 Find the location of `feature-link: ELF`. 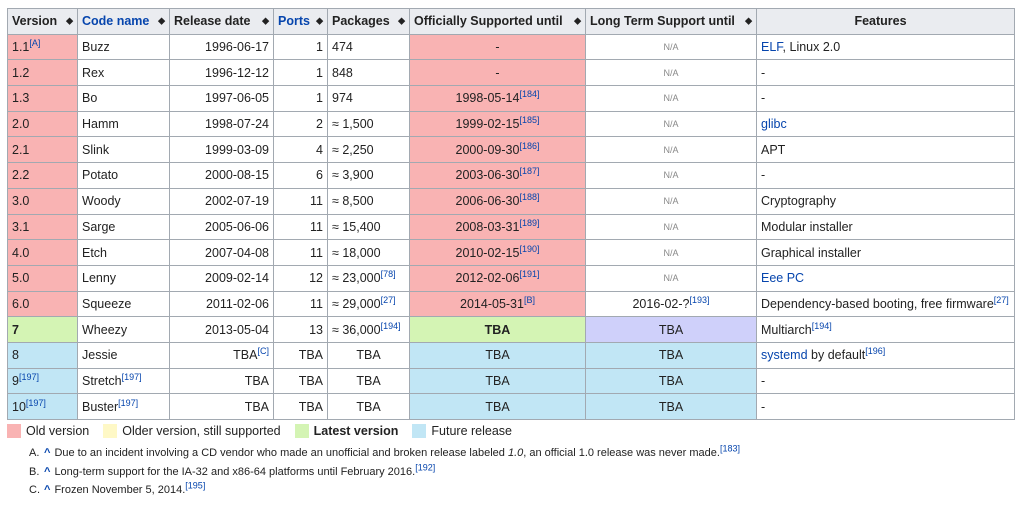

feature-link: ELF is located at coordinates (772, 47).